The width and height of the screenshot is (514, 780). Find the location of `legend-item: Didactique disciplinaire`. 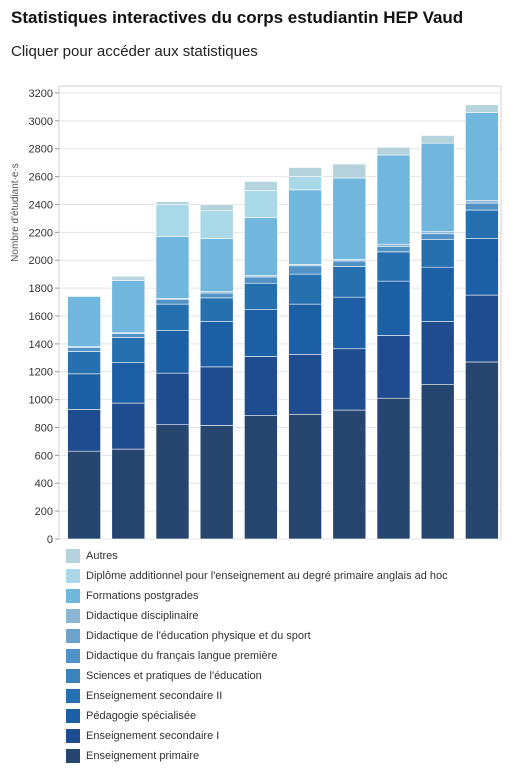

legend-item: Didactique disciplinaire is located at coordinates (257, 616).